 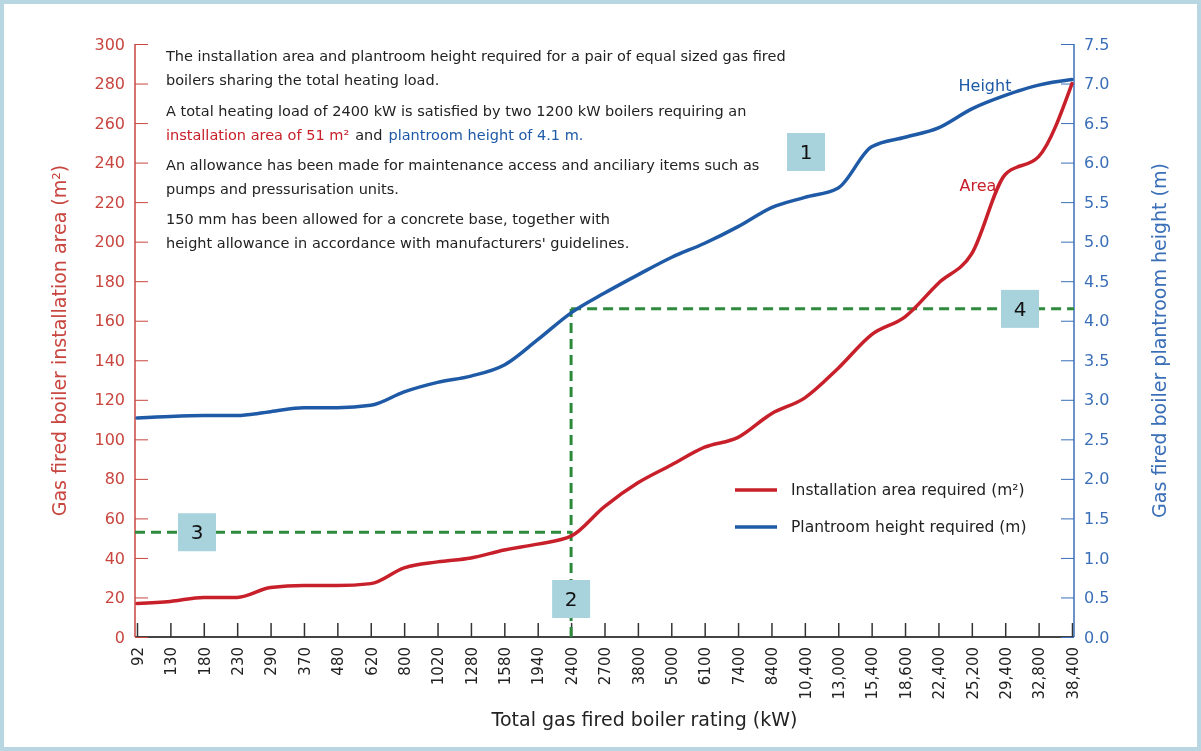 What do you see at coordinates (398, 243) in the screenshot?
I see `annotation: height allowance in accordance with manufacturers' guidelines.` at bounding box center [398, 243].